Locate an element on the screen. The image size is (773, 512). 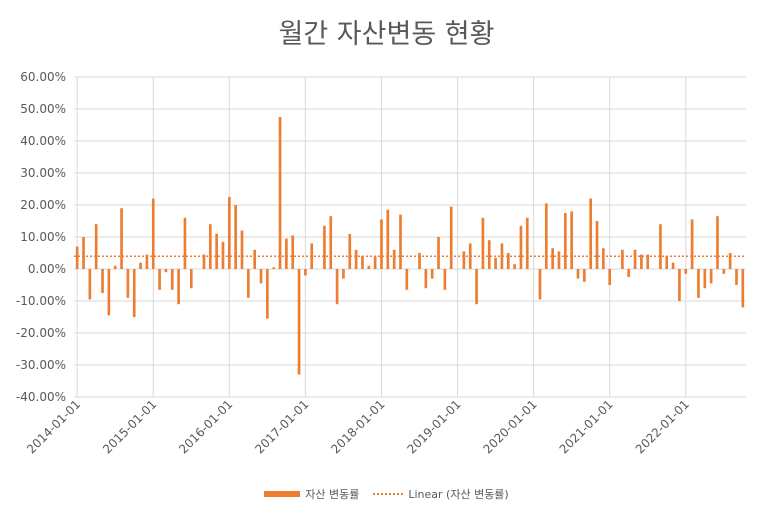
legend-item-trendline: Linear (자산 변동률) is located at coordinates (441, 494).